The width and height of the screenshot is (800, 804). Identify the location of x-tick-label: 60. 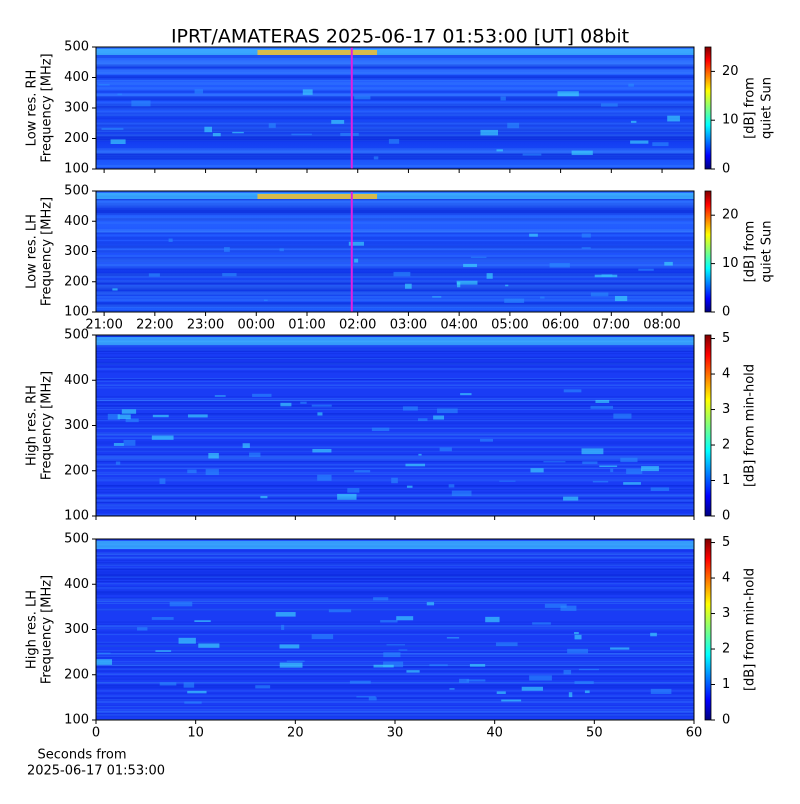
(694, 733).